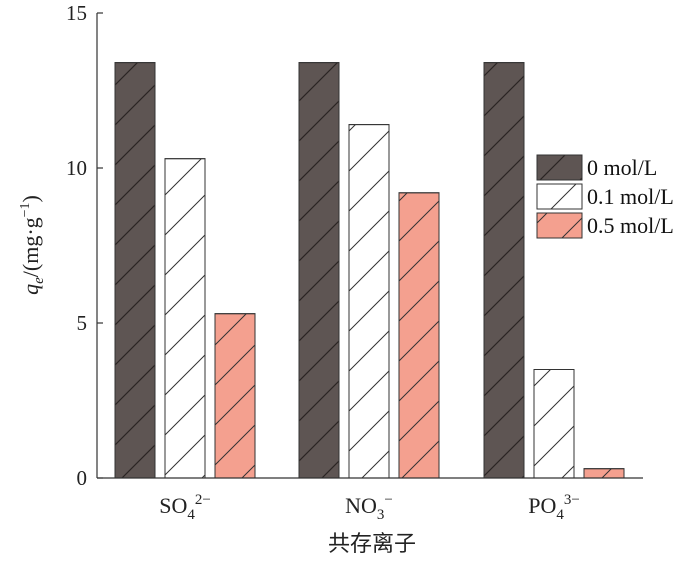  I want to click on legend-label: 0.5 mol/L, so click(630, 225).